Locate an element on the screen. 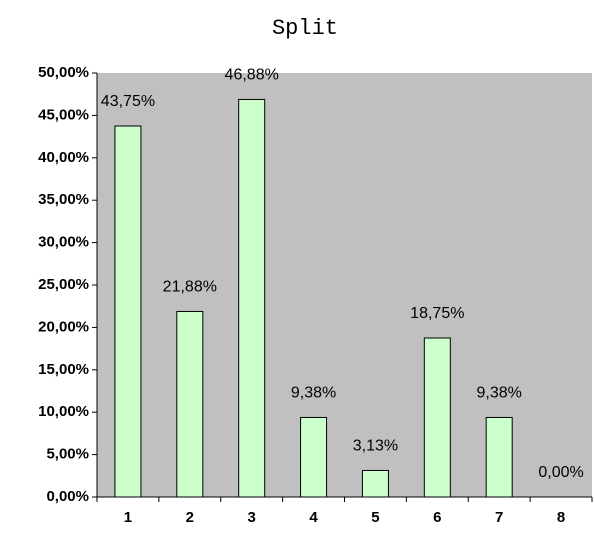 The width and height of the screenshot is (594, 540). y-tick-label: 0,00% is located at coordinates (67, 496).